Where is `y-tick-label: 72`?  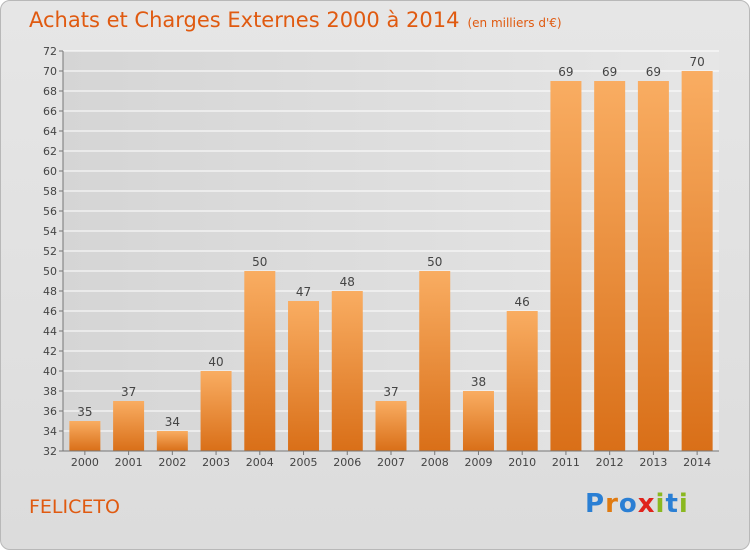
y-tick-label: 72 is located at coordinates (50, 51).